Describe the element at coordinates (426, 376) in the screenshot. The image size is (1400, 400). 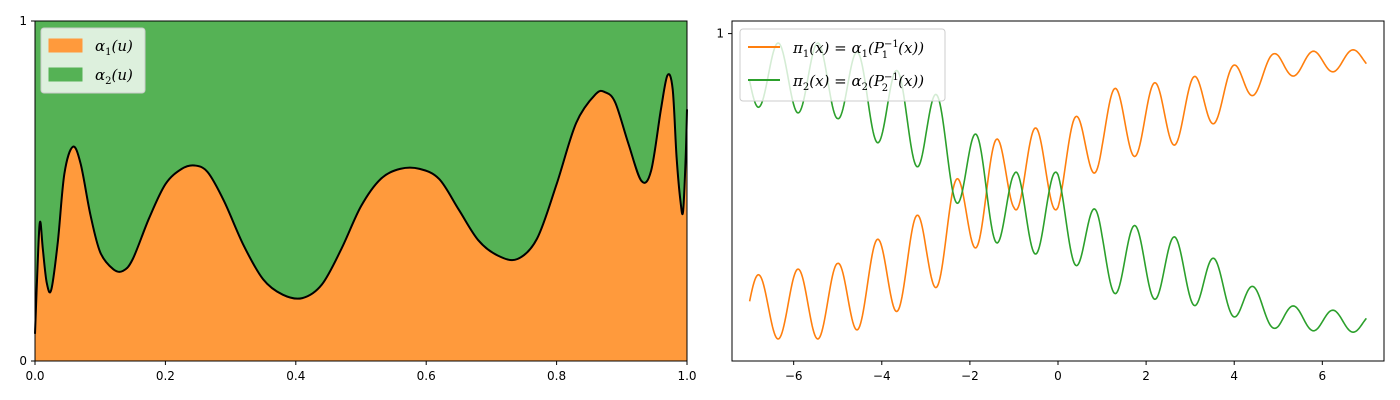
I see `left-xtick-label: 0.6` at that location.